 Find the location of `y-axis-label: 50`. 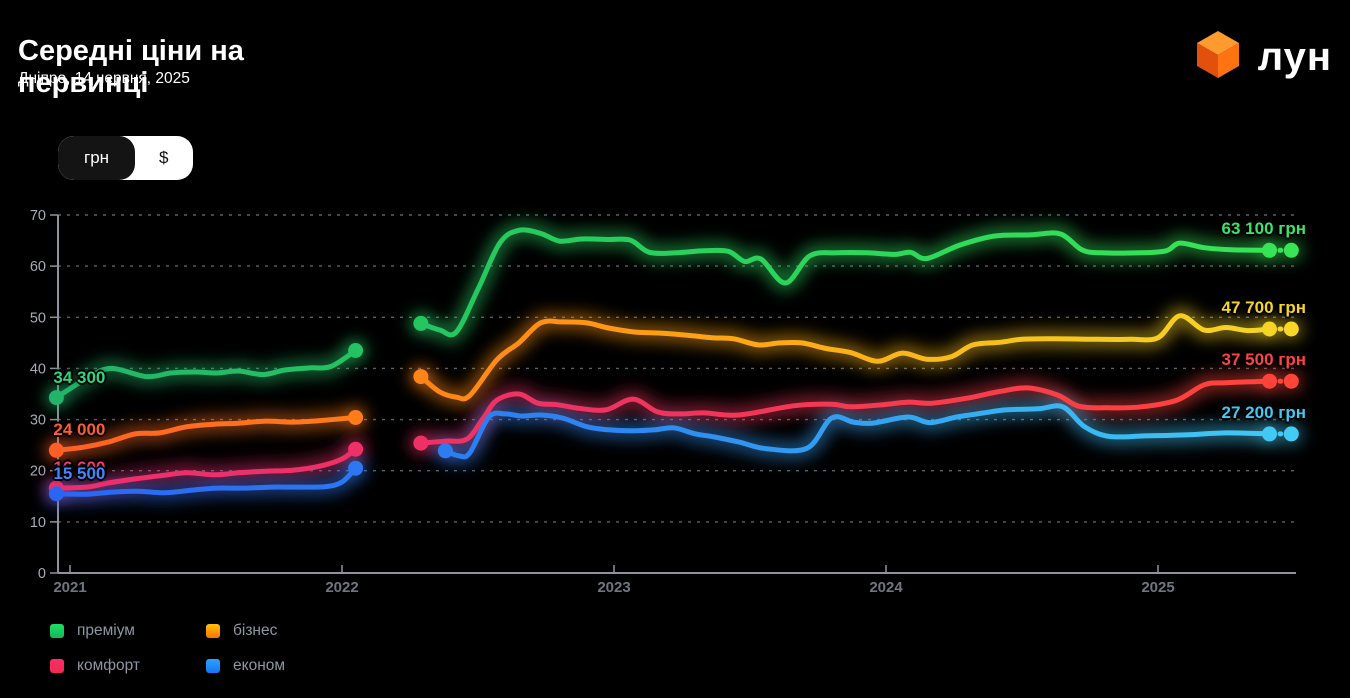

y-axis-label: 50 is located at coordinates (38, 318).